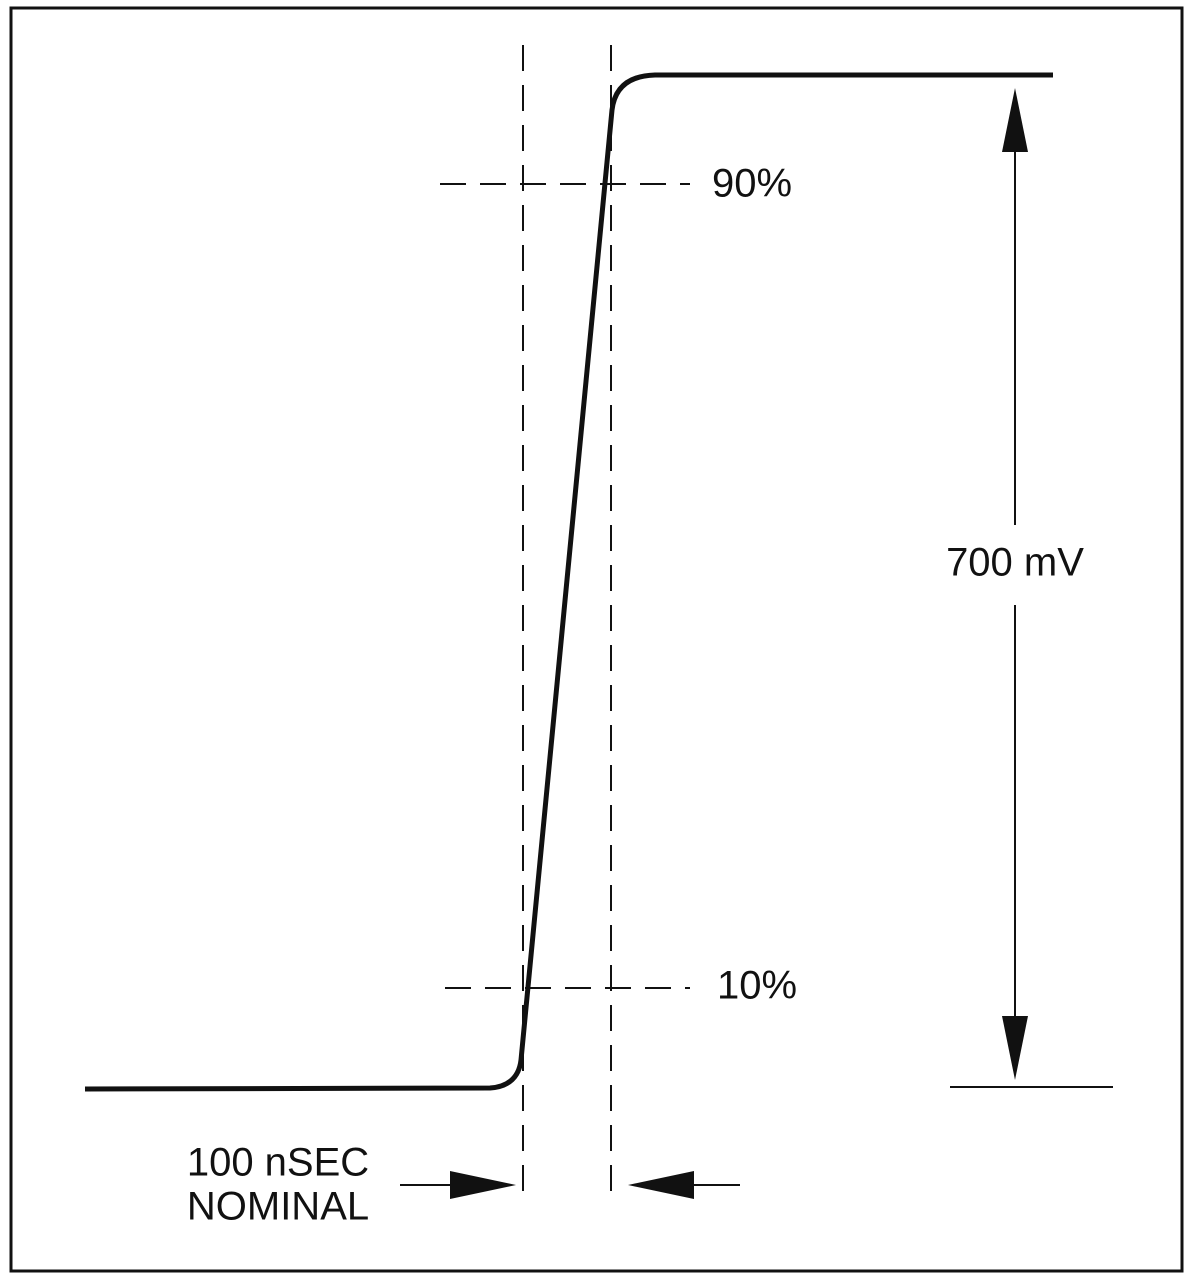 This screenshot has width=1195, height=1283. I want to click on amplitude-label: 700 mV, so click(1015, 563).